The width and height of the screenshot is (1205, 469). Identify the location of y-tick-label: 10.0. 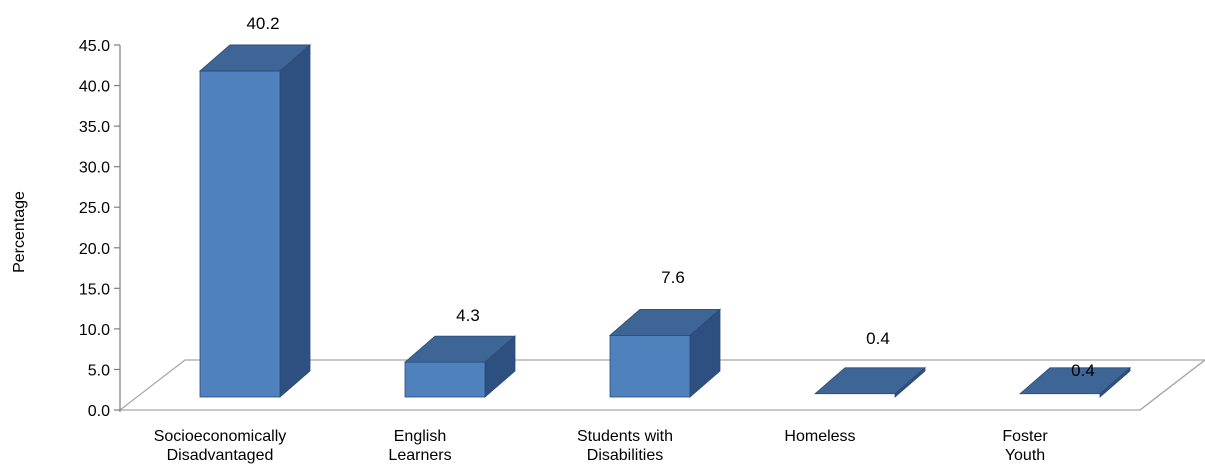
(94, 330).